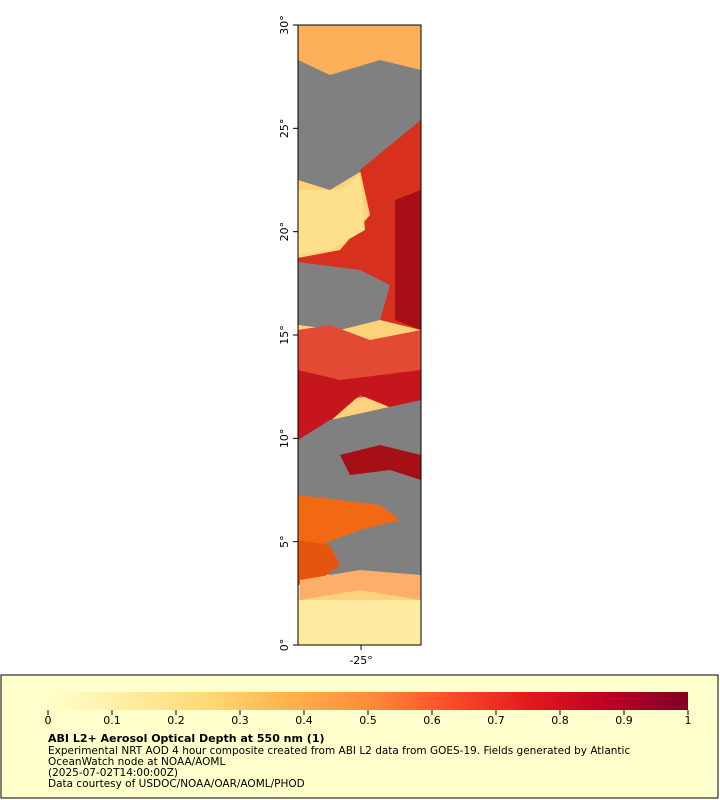 This screenshot has height=800, width=720. I want to click on colorbar-tick-label: 0, so click(48, 720).